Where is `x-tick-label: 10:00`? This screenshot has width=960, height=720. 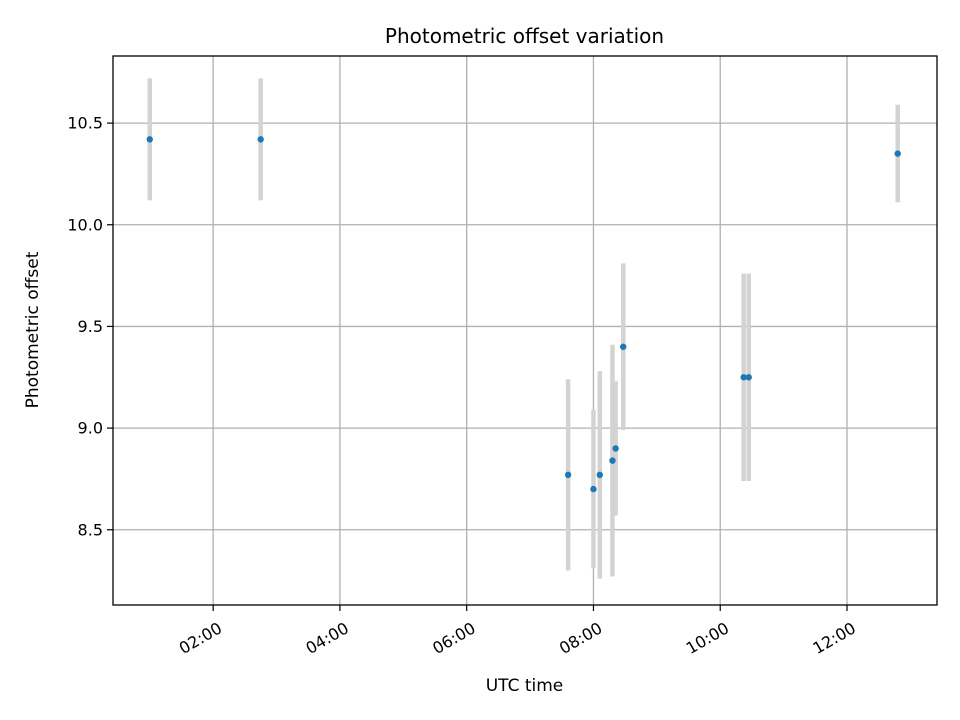
x-tick-label: 10:00 is located at coordinates (707, 638).